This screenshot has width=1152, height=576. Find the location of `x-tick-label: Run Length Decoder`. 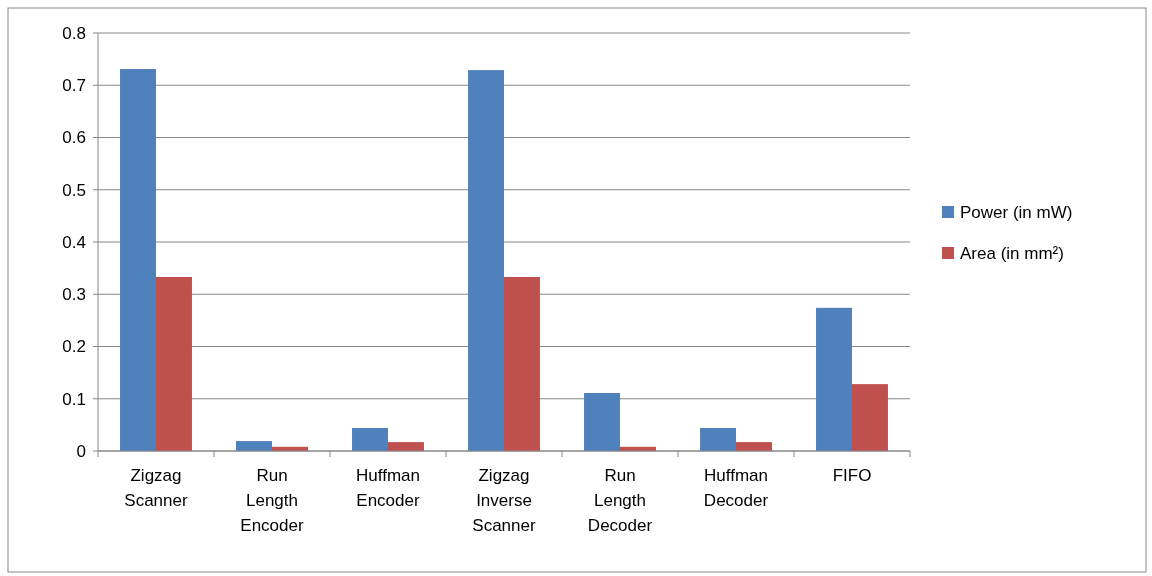

x-tick-label: Run Length Decoder is located at coordinates (620, 500).